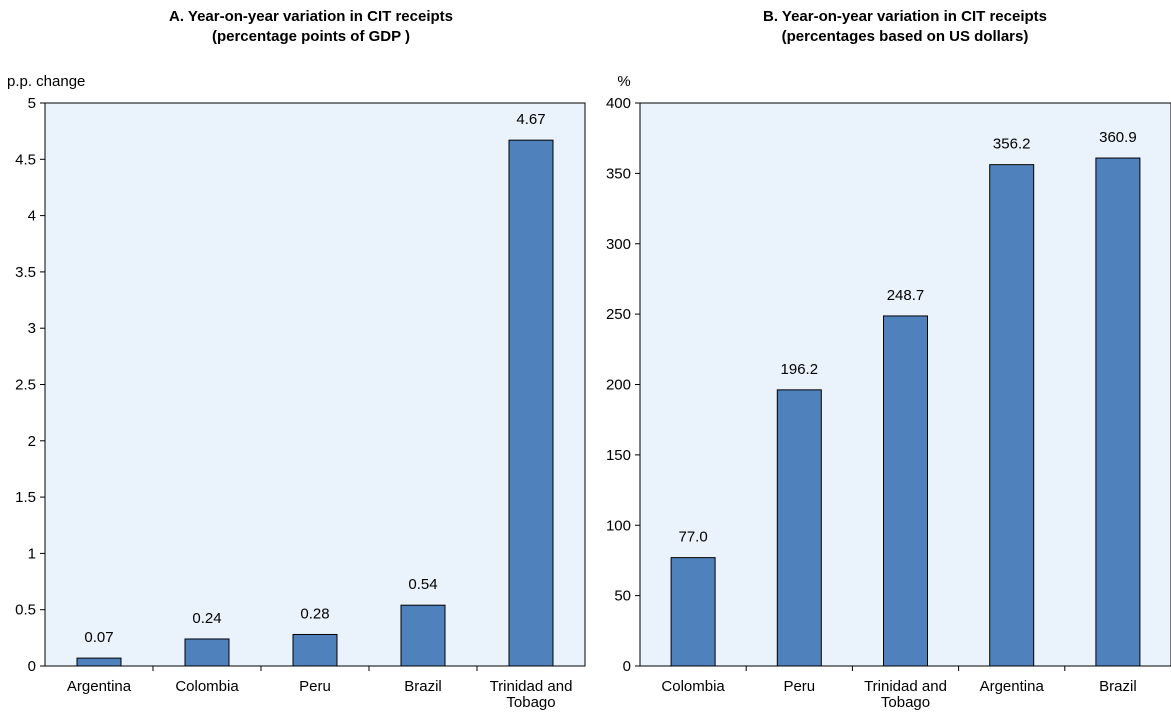 This screenshot has width=1171, height=712. Describe the element at coordinates (25, 610) in the screenshot. I see `y-tick-label: 0.5` at that location.